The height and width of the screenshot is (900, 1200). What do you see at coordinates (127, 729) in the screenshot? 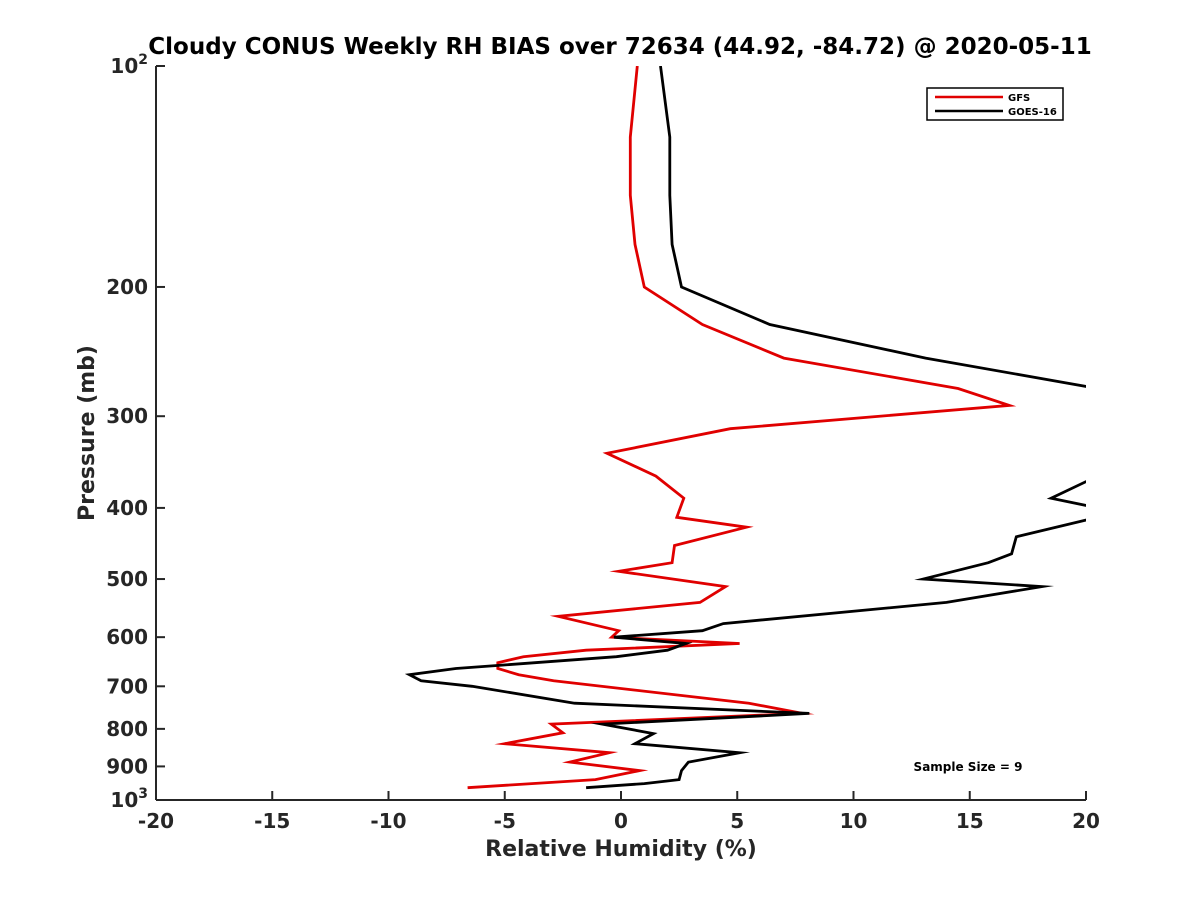
I see `y-tick-label: 800` at bounding box center [127, 729].